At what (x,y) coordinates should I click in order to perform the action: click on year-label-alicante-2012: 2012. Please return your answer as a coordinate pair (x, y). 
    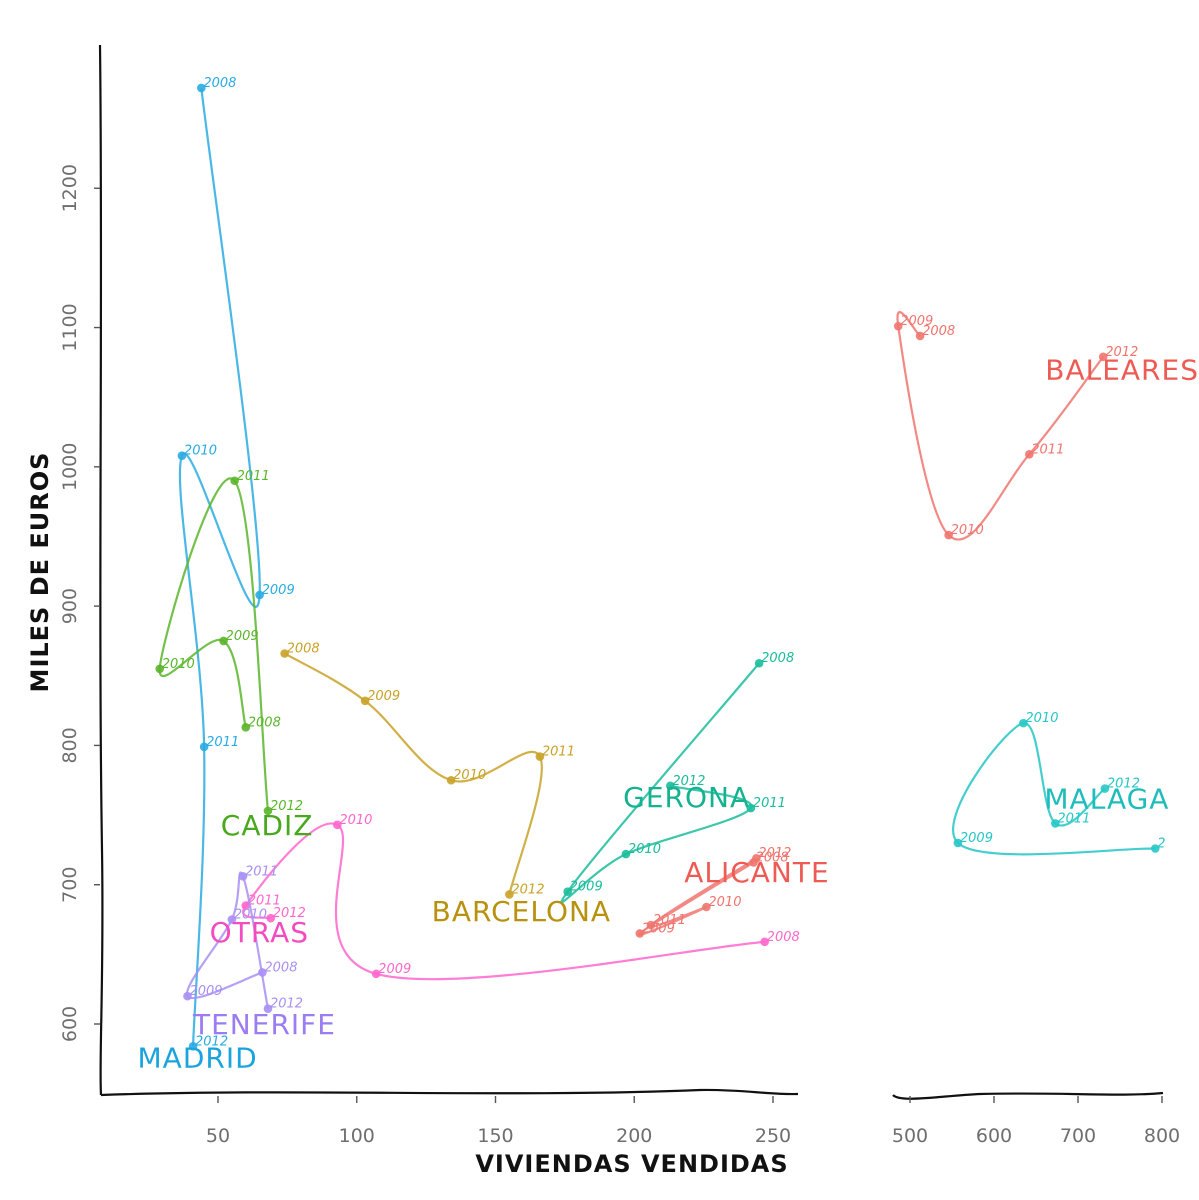
    Looking at the image, I should click on (774, 853).